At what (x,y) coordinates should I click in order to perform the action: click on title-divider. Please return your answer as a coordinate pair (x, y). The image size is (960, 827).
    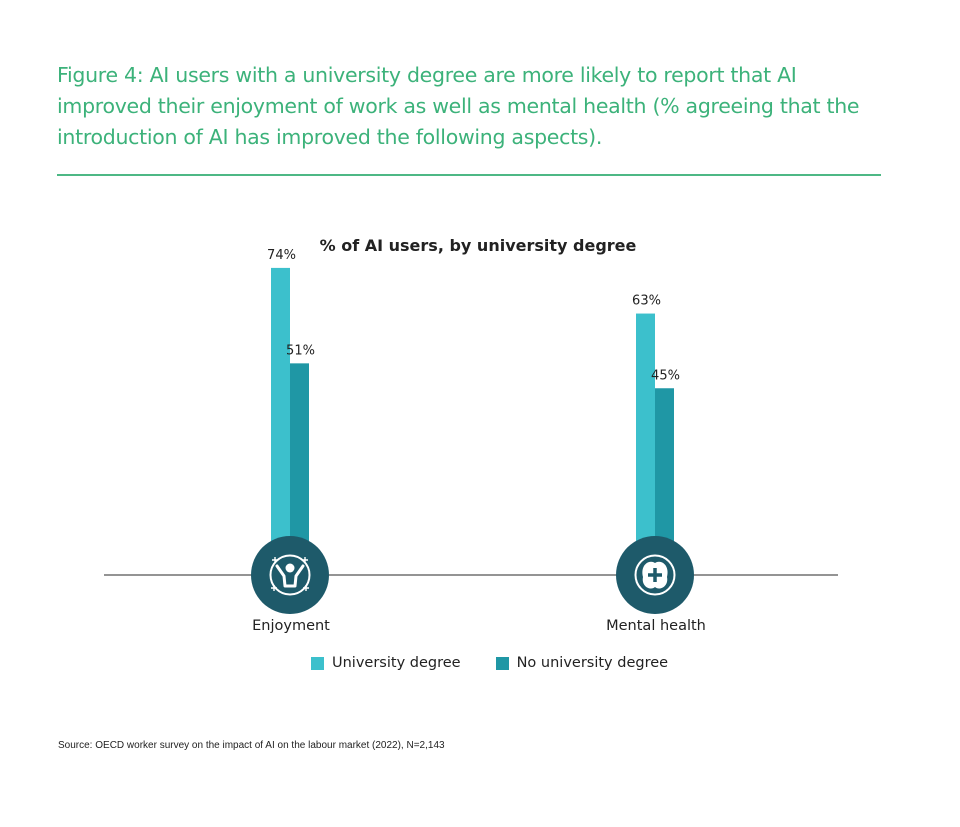
    Looking at the image, I should click on (469, 175).